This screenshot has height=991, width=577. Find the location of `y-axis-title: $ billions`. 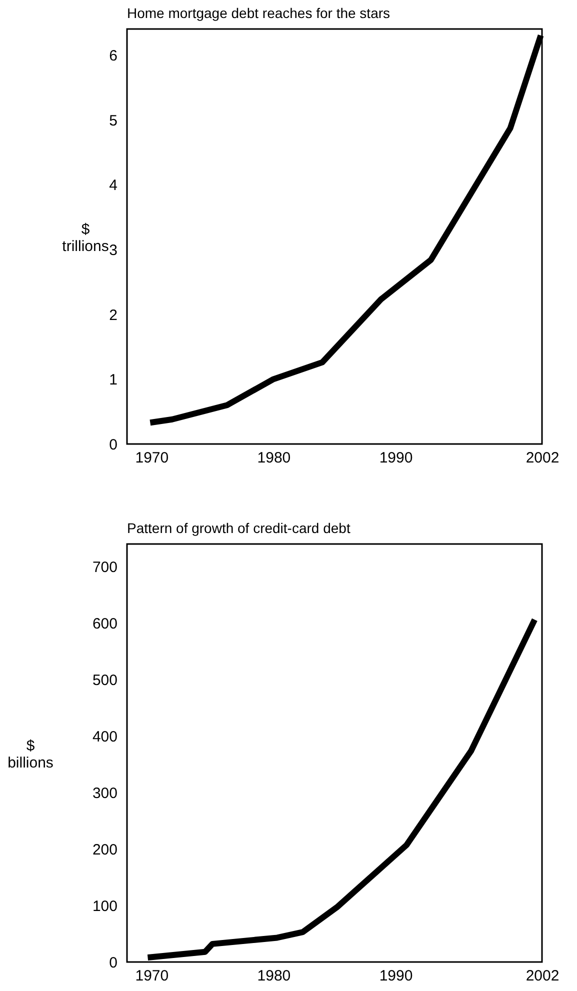

y-axis-title: $ billions is located at coordinates (31, 755).